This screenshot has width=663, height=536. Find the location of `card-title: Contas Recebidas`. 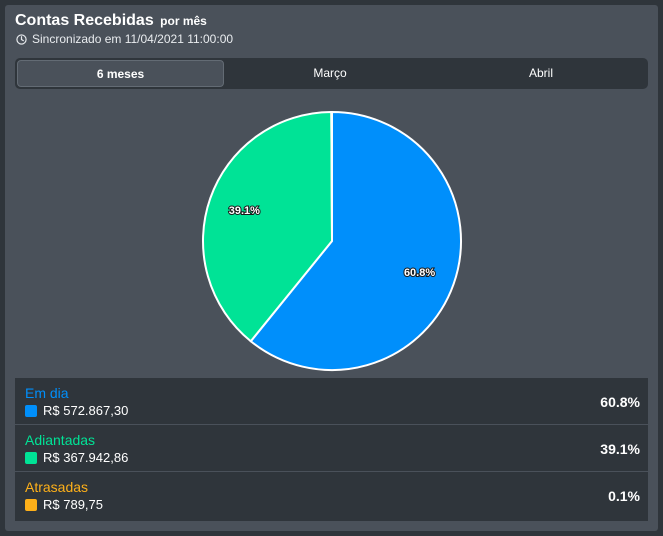

card-title: Contas Recebidas is located at coordinates (84, 20).